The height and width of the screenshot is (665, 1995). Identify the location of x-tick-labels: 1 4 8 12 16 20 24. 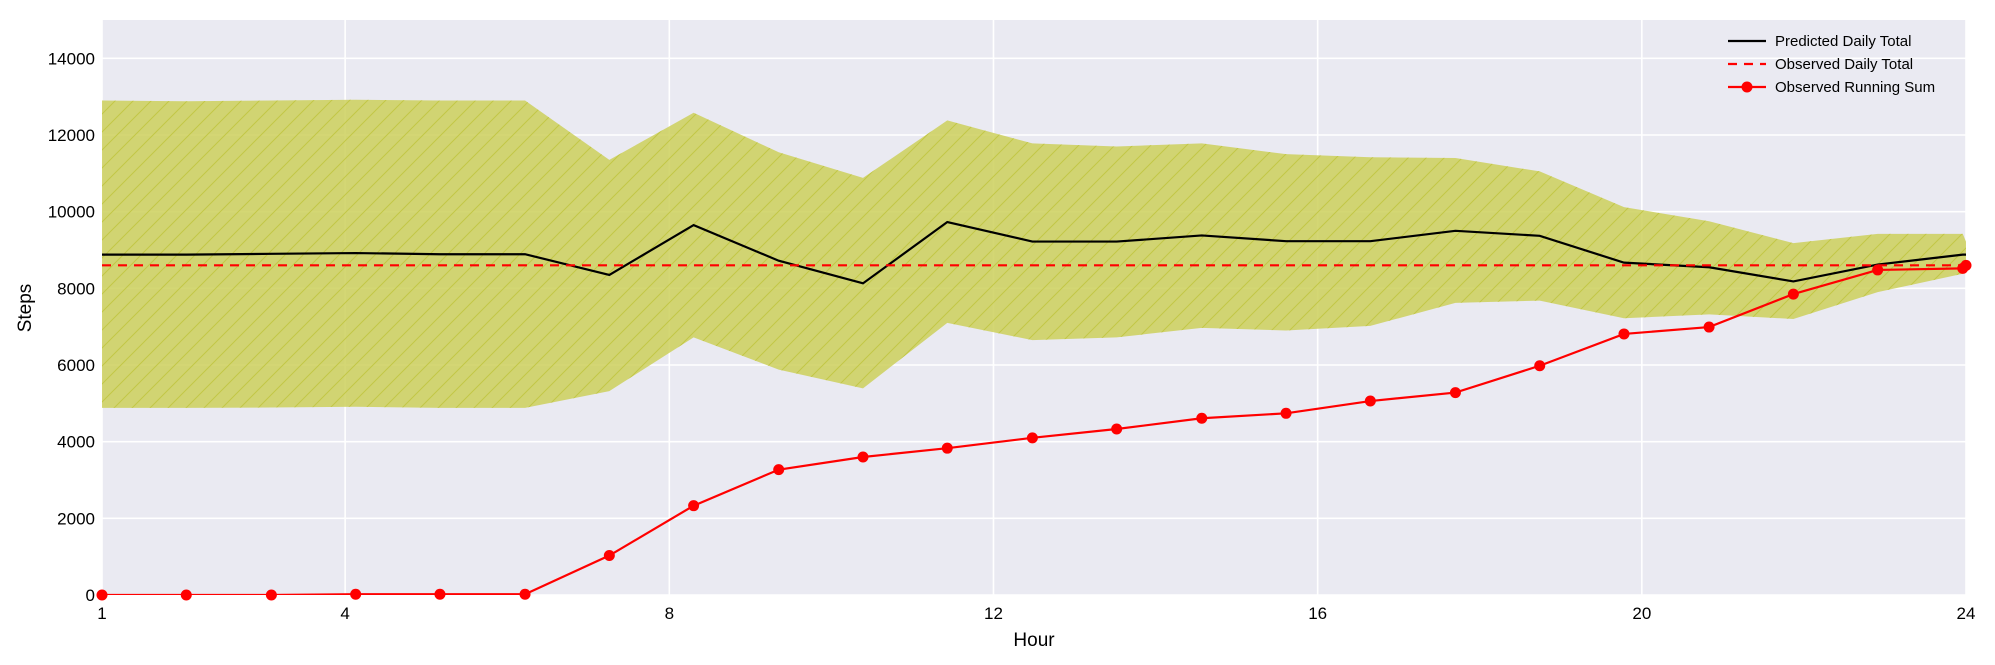
(1036, 613).